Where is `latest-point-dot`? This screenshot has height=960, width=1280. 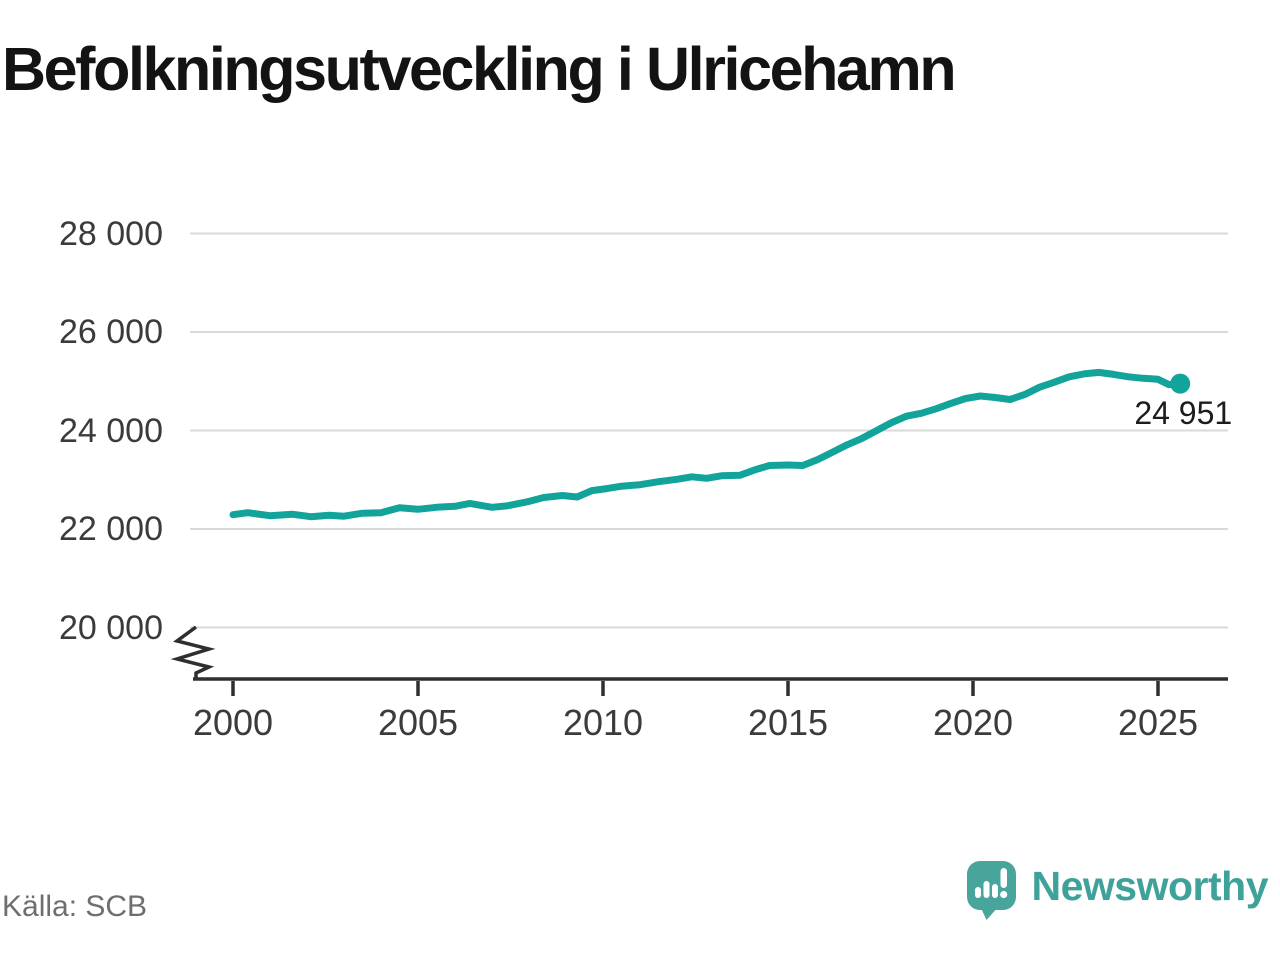 latest-point-dot is located at coordinates (1180, 383).